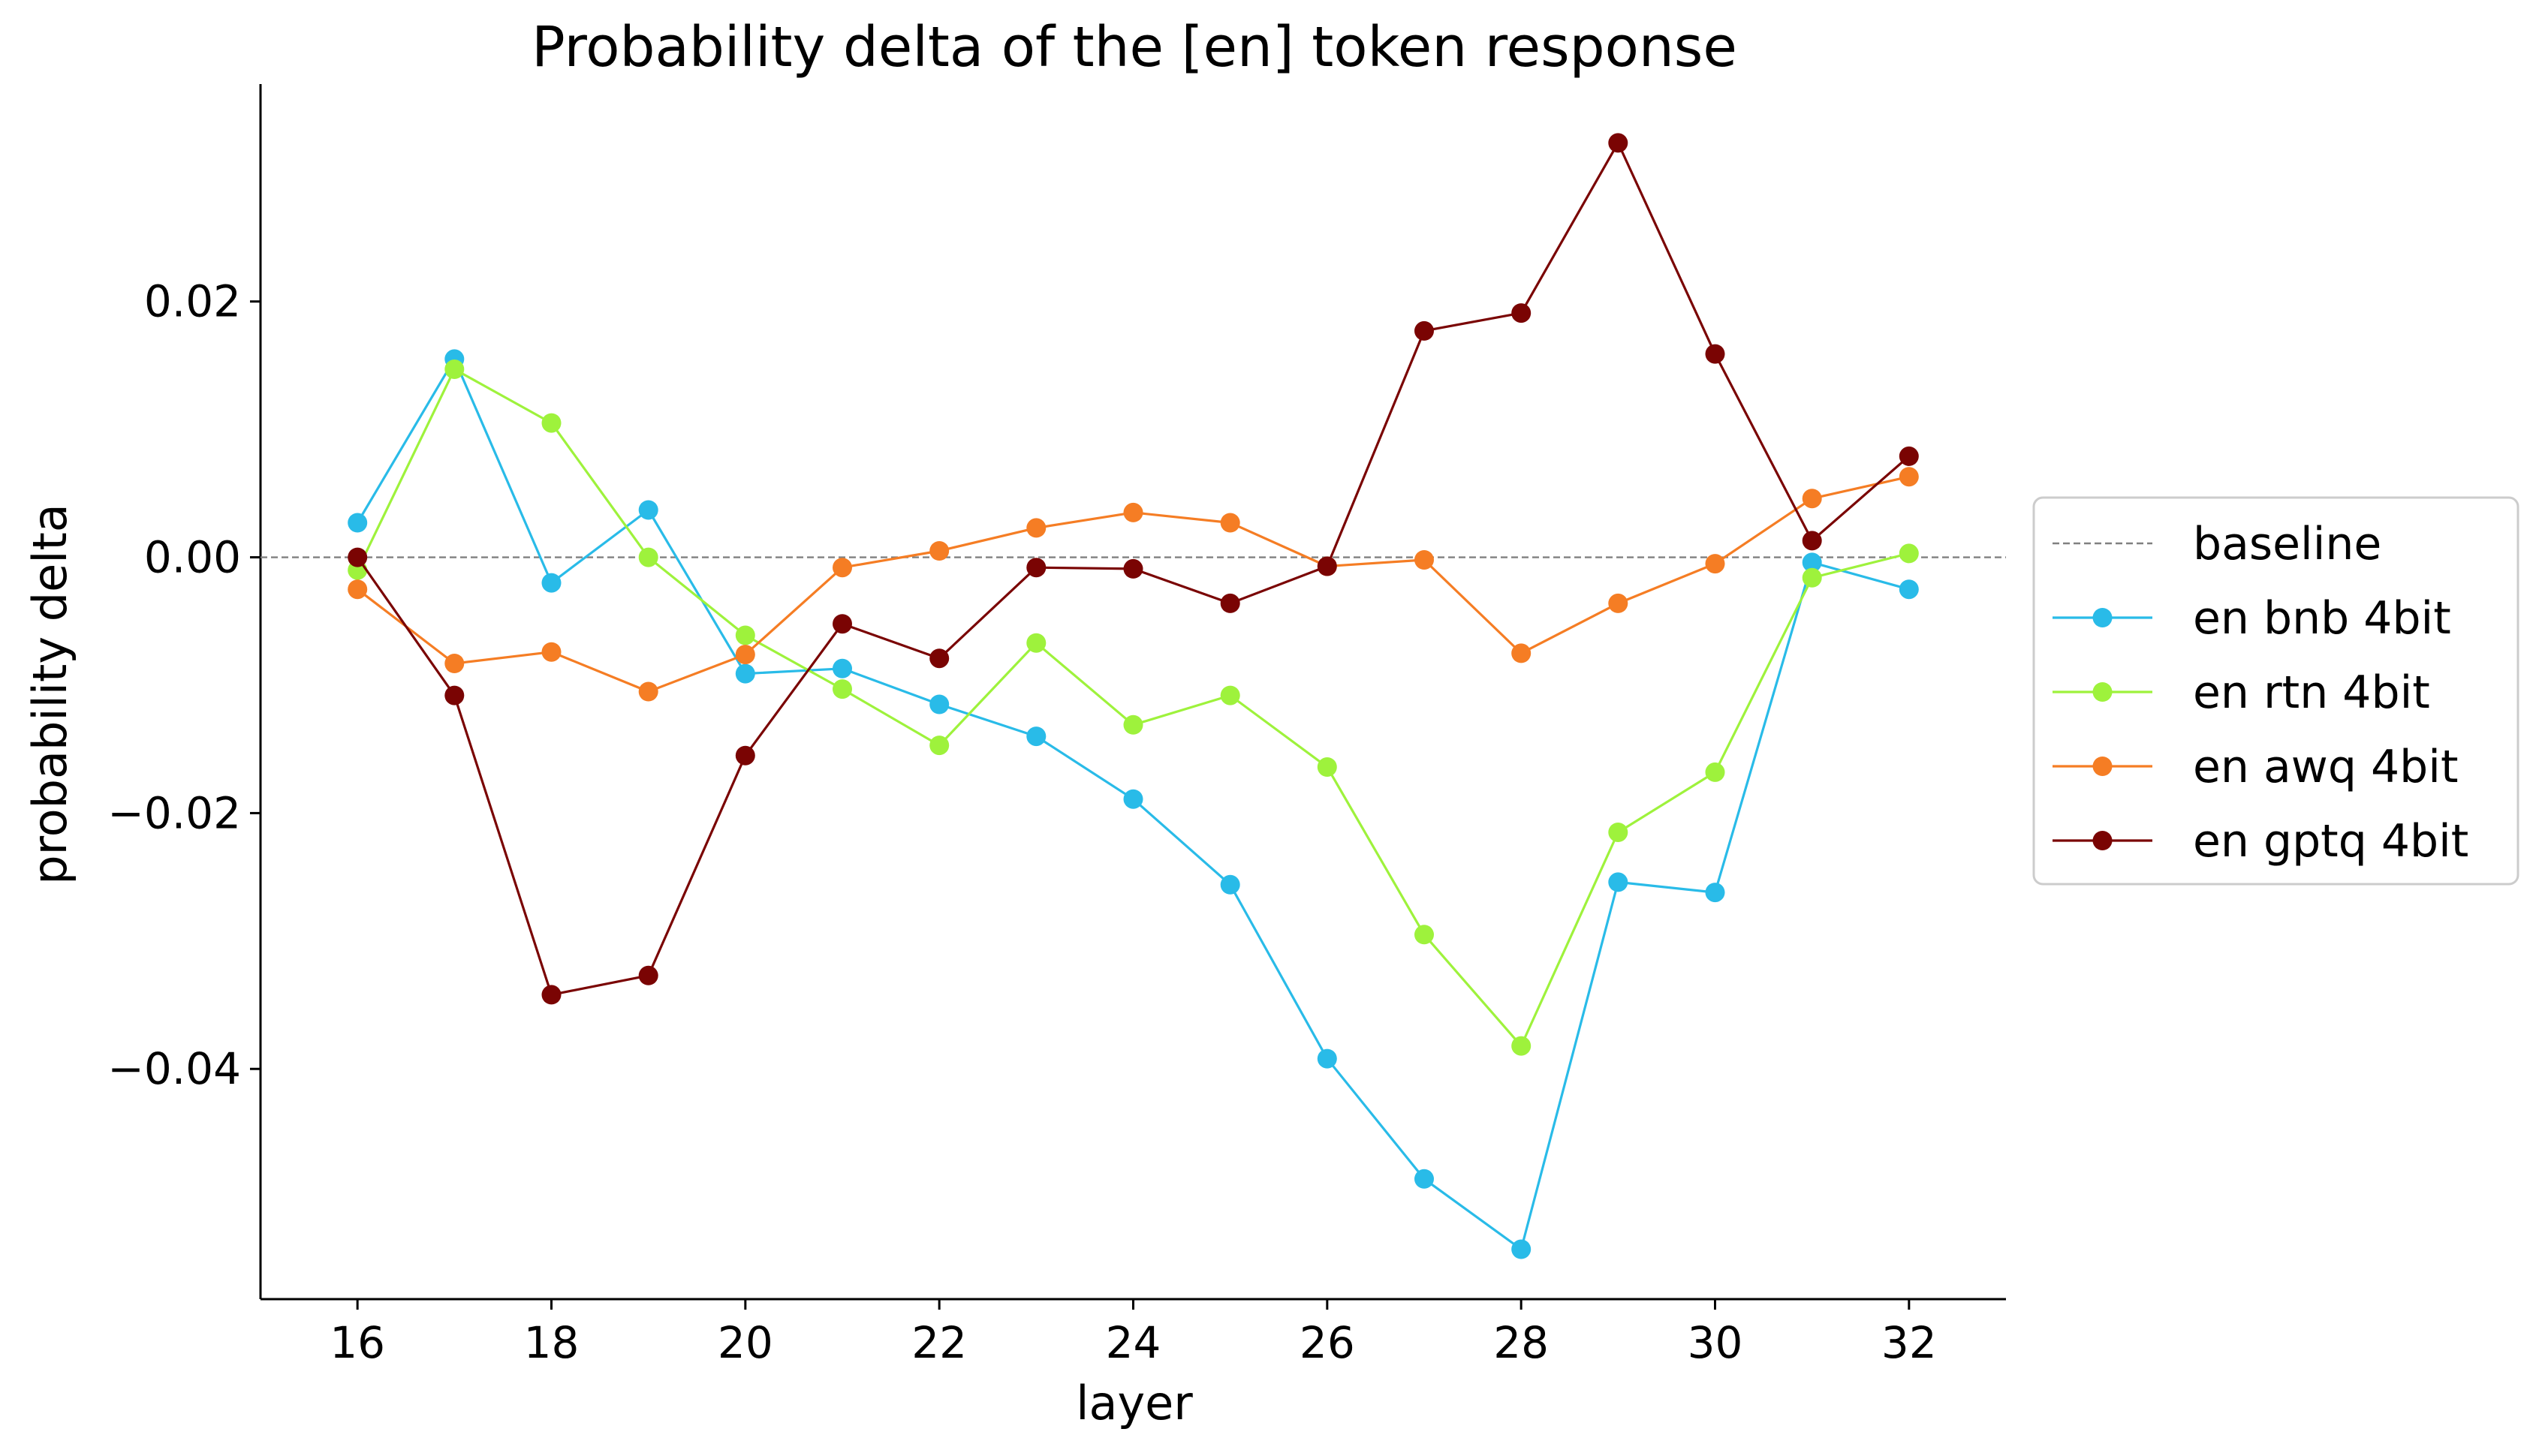 The image size is (2539, 1456). I want to click on x-tick-label: 24, so click(1133, 1342).